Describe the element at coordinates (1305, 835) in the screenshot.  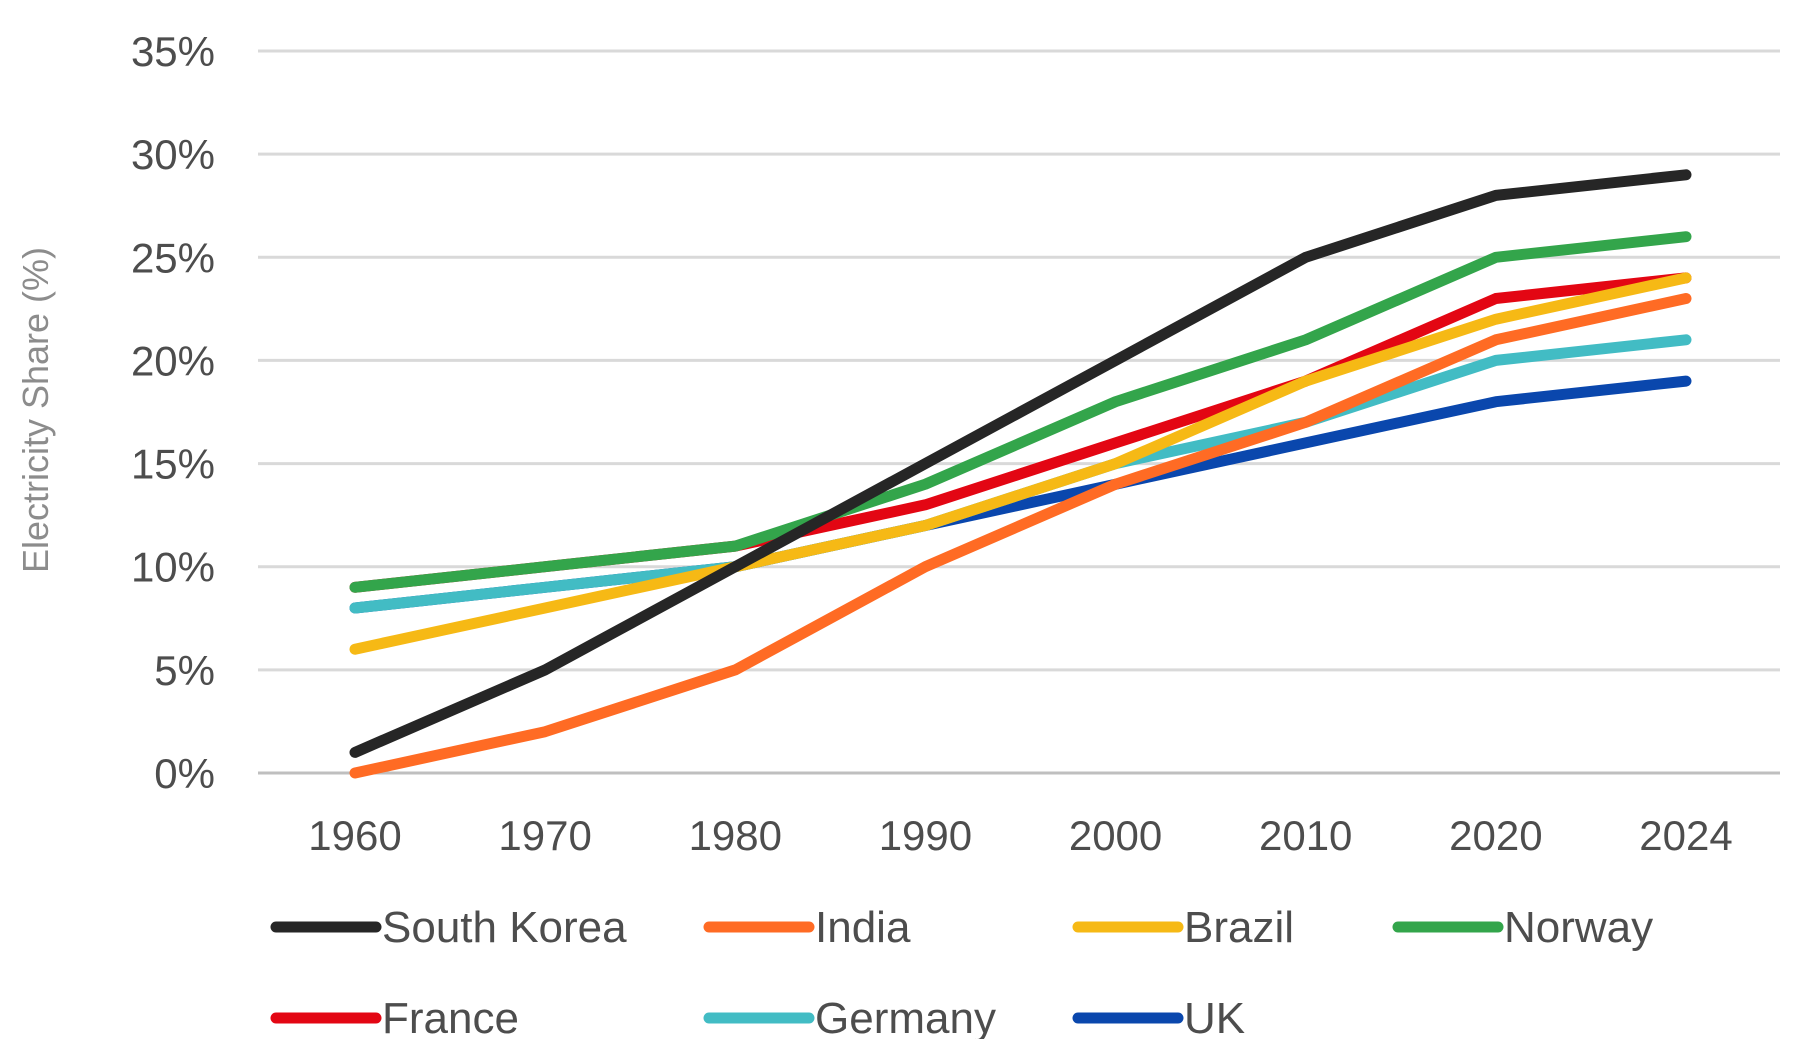
I see `x-tick-label: 2010` at that location.